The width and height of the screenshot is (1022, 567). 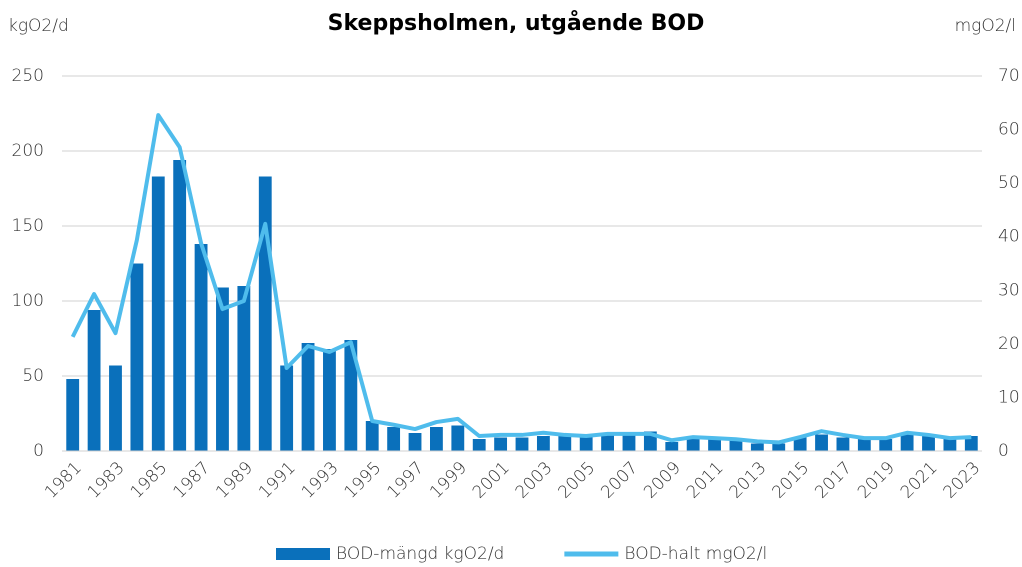 What do you see at coordinates (1003, 451) in the screenshot?
I see `y2-tick-label: 0` at bounding box center [1003, 451].